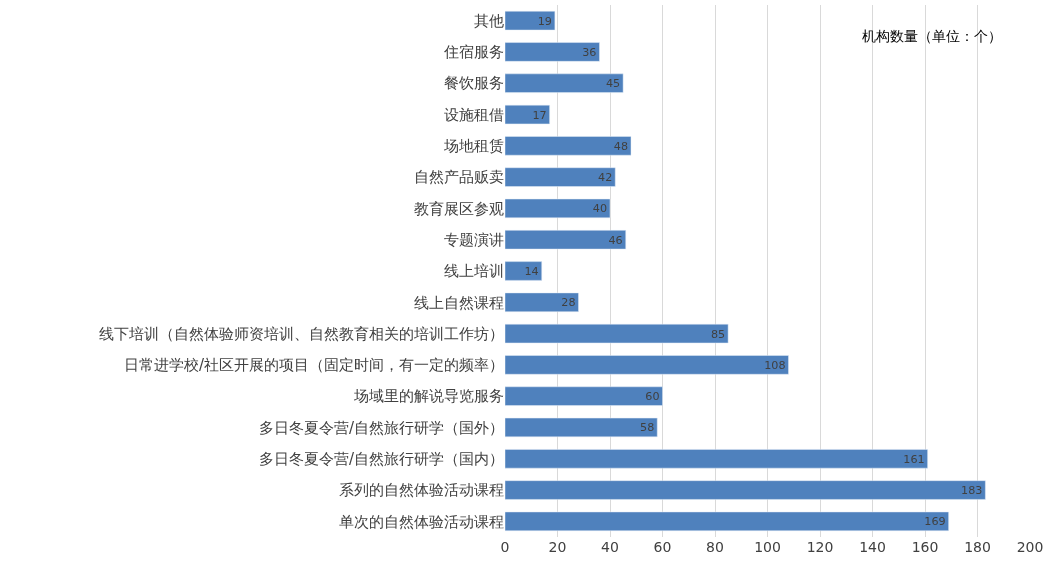  I want to click on data-label: 46, so click(615, 240).